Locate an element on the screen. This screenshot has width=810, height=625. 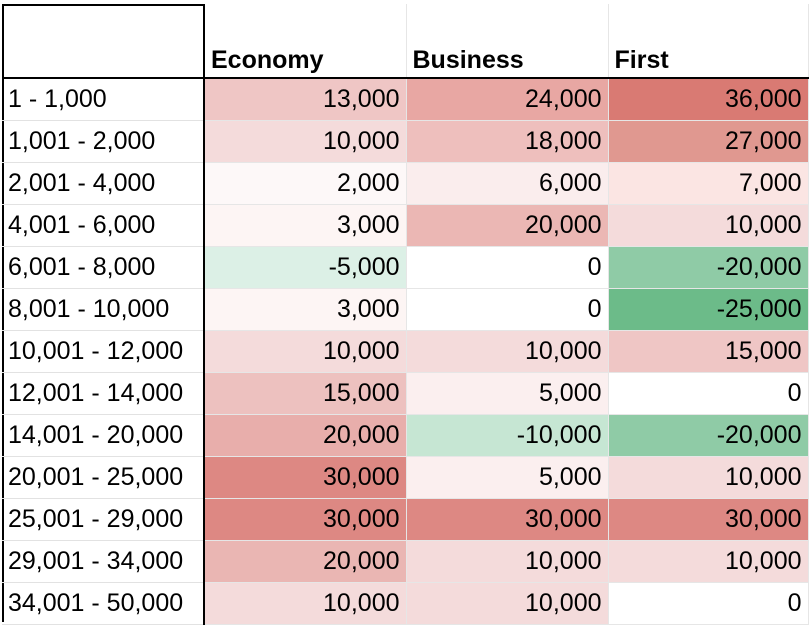
cell-first: 15,000 is located at coordinates (708, 351).